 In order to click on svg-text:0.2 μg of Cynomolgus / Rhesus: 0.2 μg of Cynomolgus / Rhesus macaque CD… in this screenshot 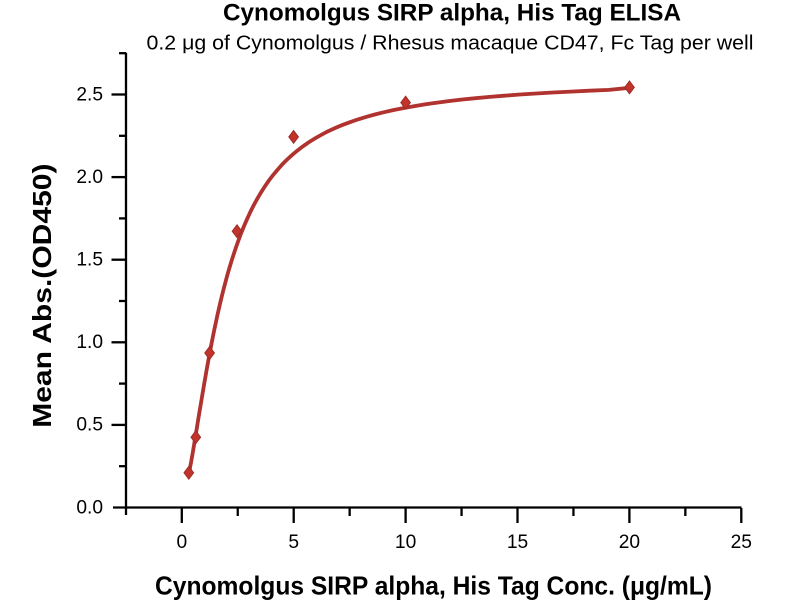, I will do `click(450, 44)`.